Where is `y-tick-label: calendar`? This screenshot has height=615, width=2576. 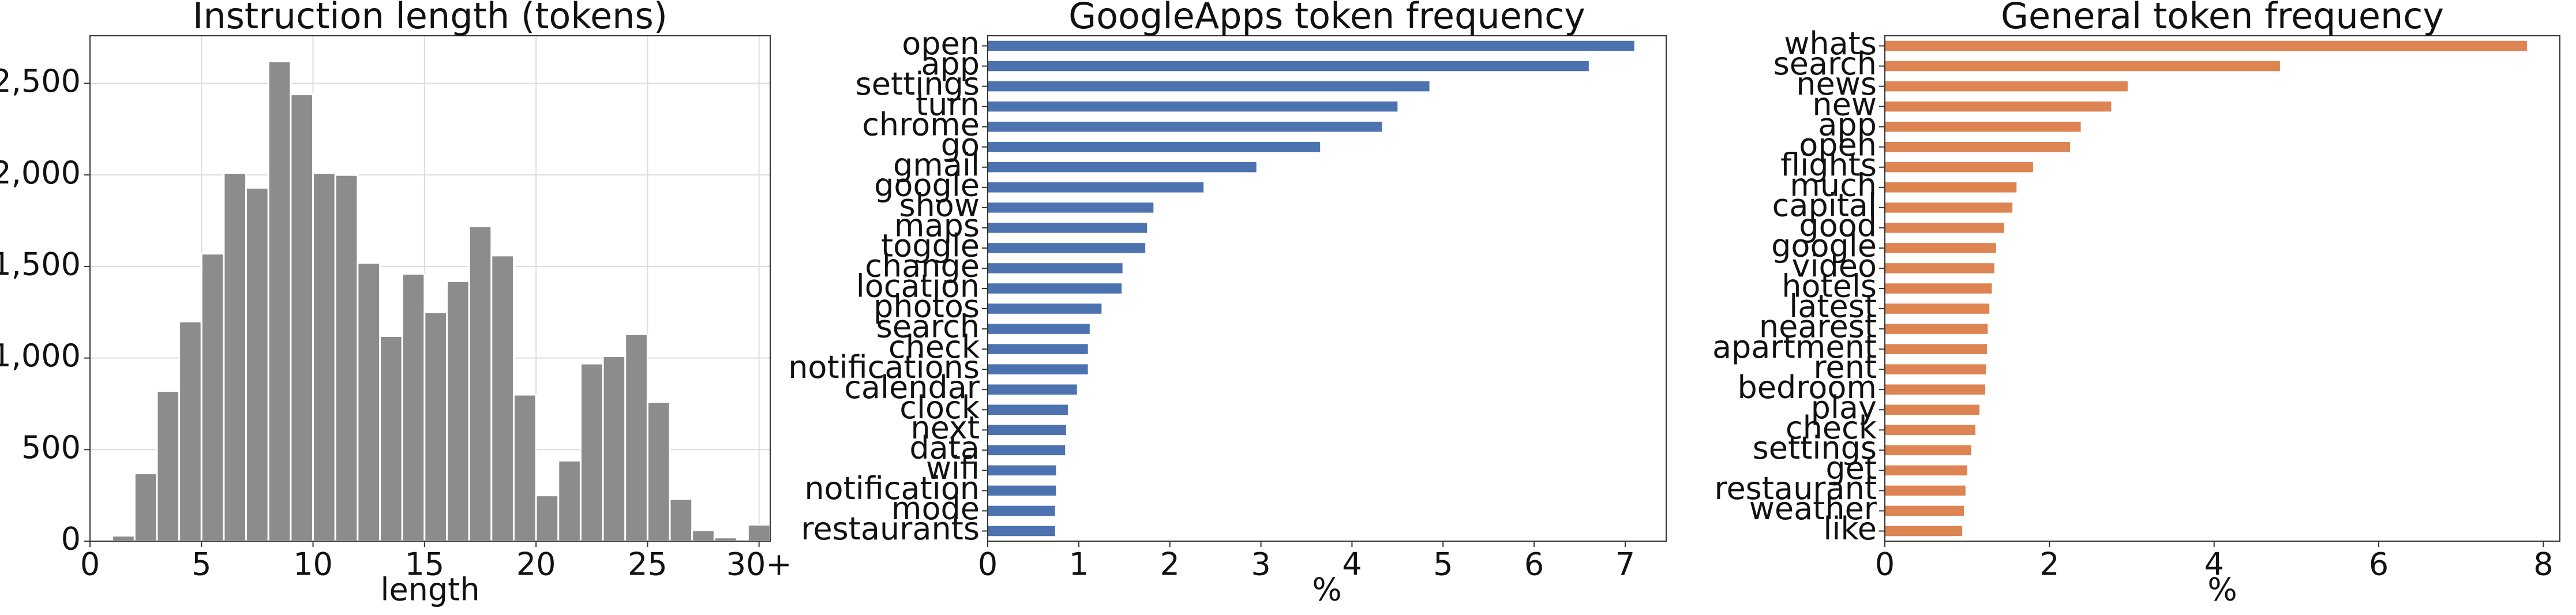 y-tick-label: calendar is located at coordinates (912, 387).